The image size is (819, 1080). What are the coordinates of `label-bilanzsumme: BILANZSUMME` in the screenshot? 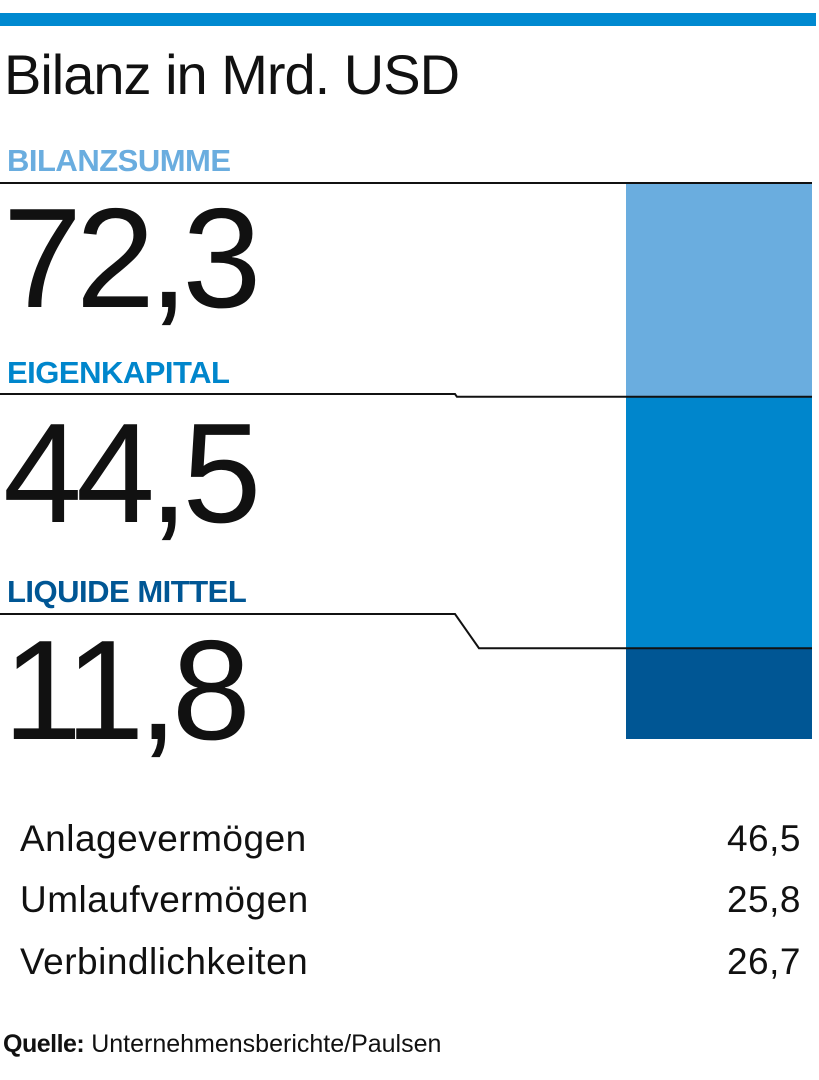 It's located at (119, 160).